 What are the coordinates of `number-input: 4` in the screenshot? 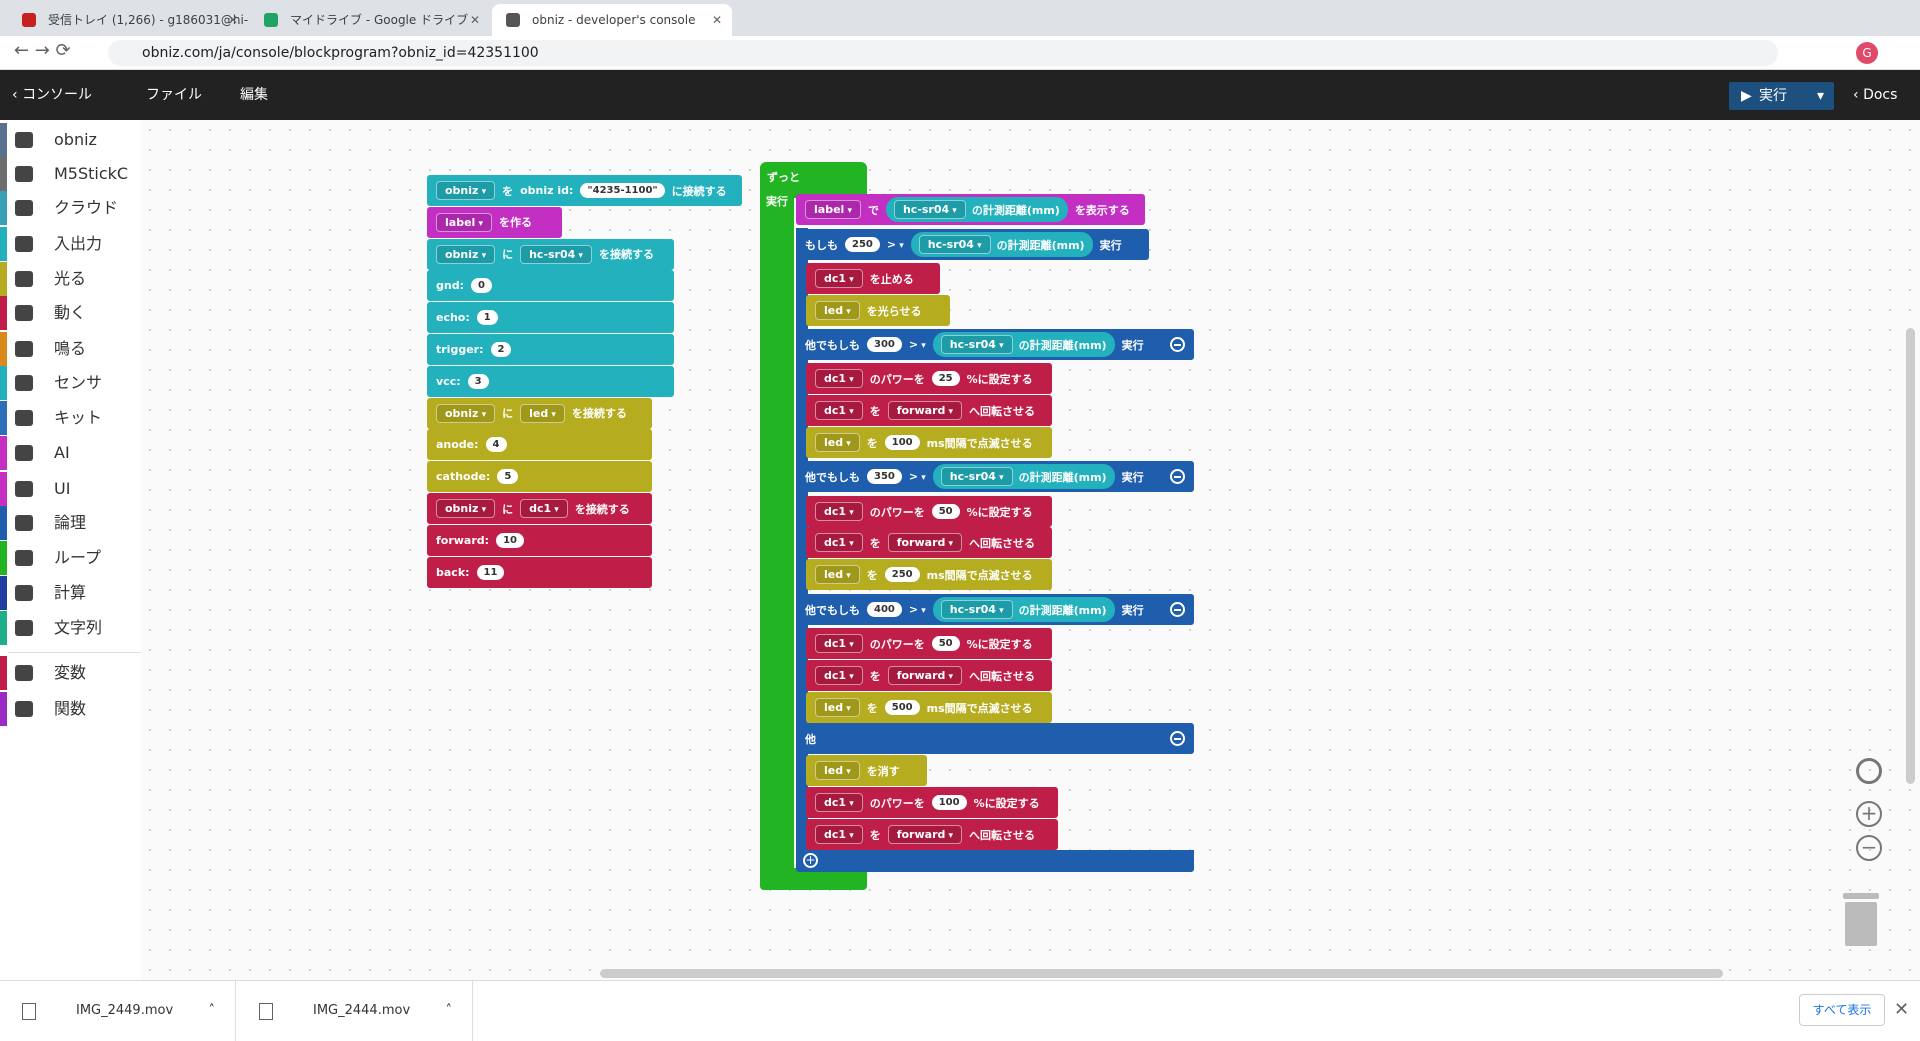 It's located at (496, 445).